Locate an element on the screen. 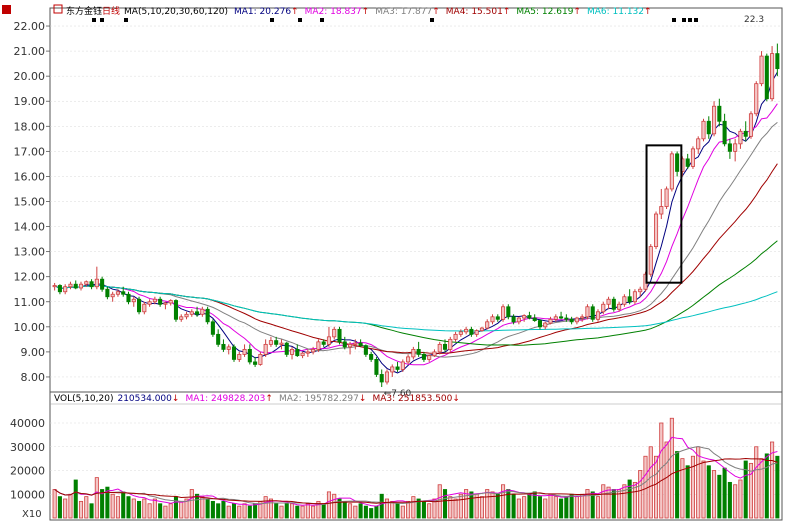 The width and height of the screenshot is (787, 530). menu-icon is located at coordinates (6, 9).